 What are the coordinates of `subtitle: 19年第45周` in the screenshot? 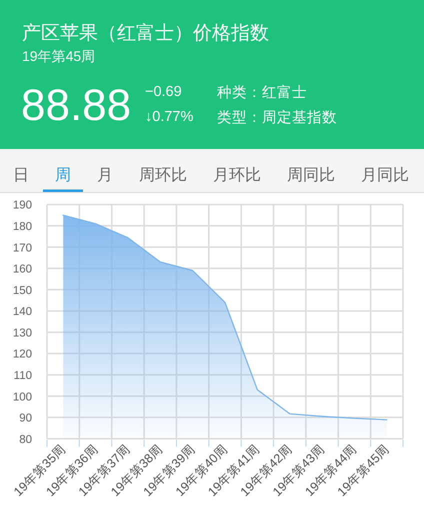 It's located at (59, 56).